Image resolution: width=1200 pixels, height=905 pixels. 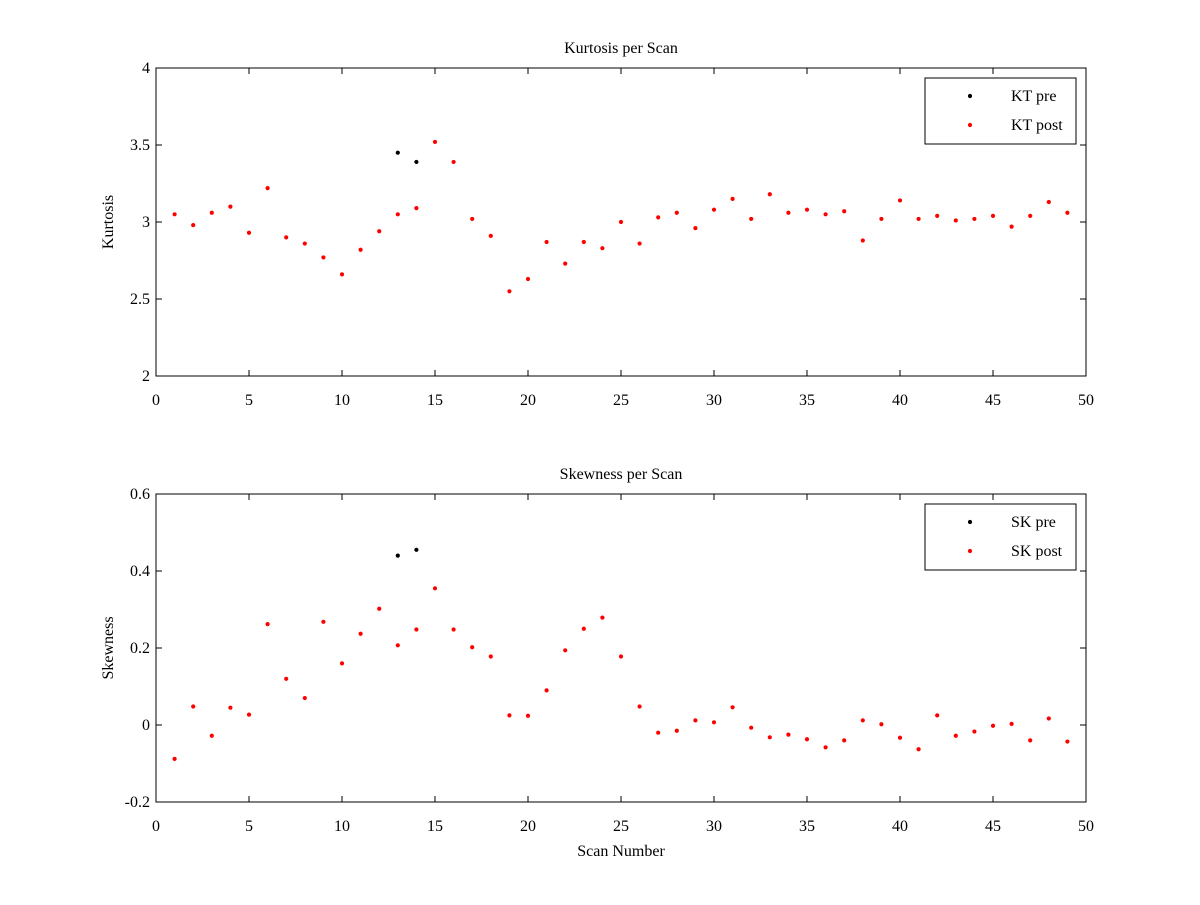 What do you see at coordinates (140, 648) in the screenshot?
I see `skewness-y-tick-label: 0.2` at bounding box center [140, 648].